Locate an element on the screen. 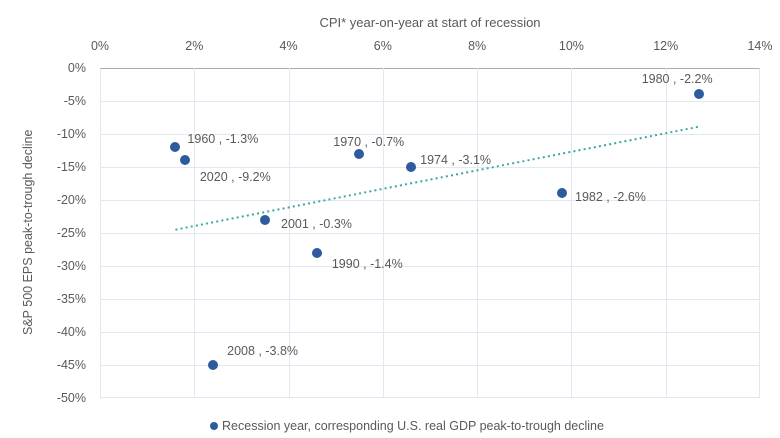 The height and width of the screenshot is (438, 780). x-tick-label: 2% is located at coordinates (194, 46).